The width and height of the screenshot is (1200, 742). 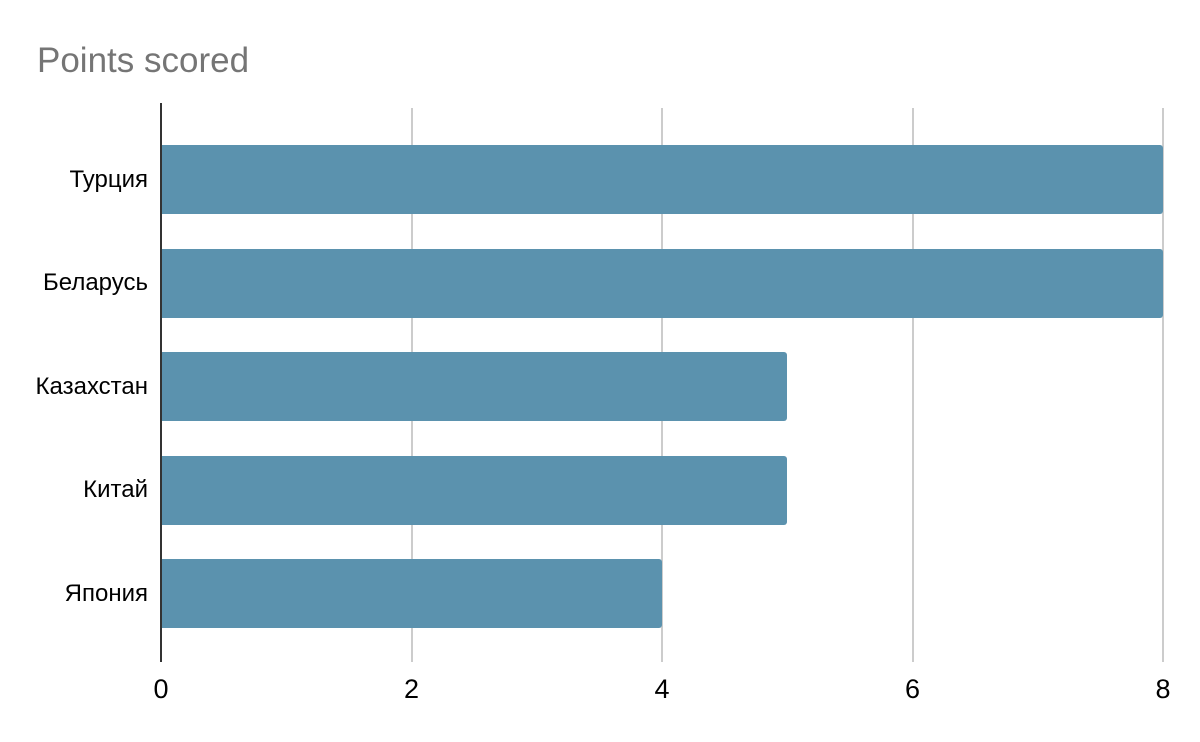 What do you see at coordinates (662, 689) in the screenshot?
I see `x-tick-label-4: 4` at bounding box center [662, 689].